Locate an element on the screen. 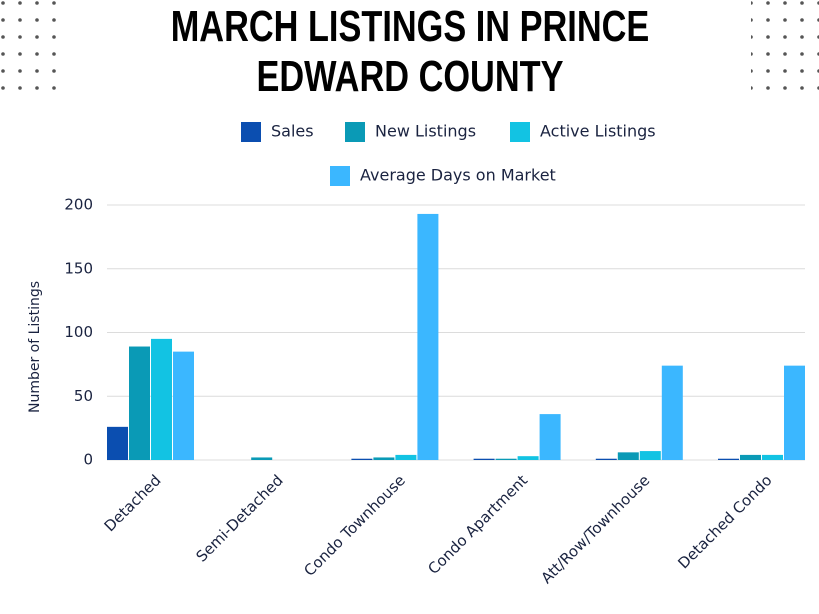 Image resolution: width=819 pixels, height=614 pixels. y-axis-label: Number of Listings is located at coordinates (35, 347).